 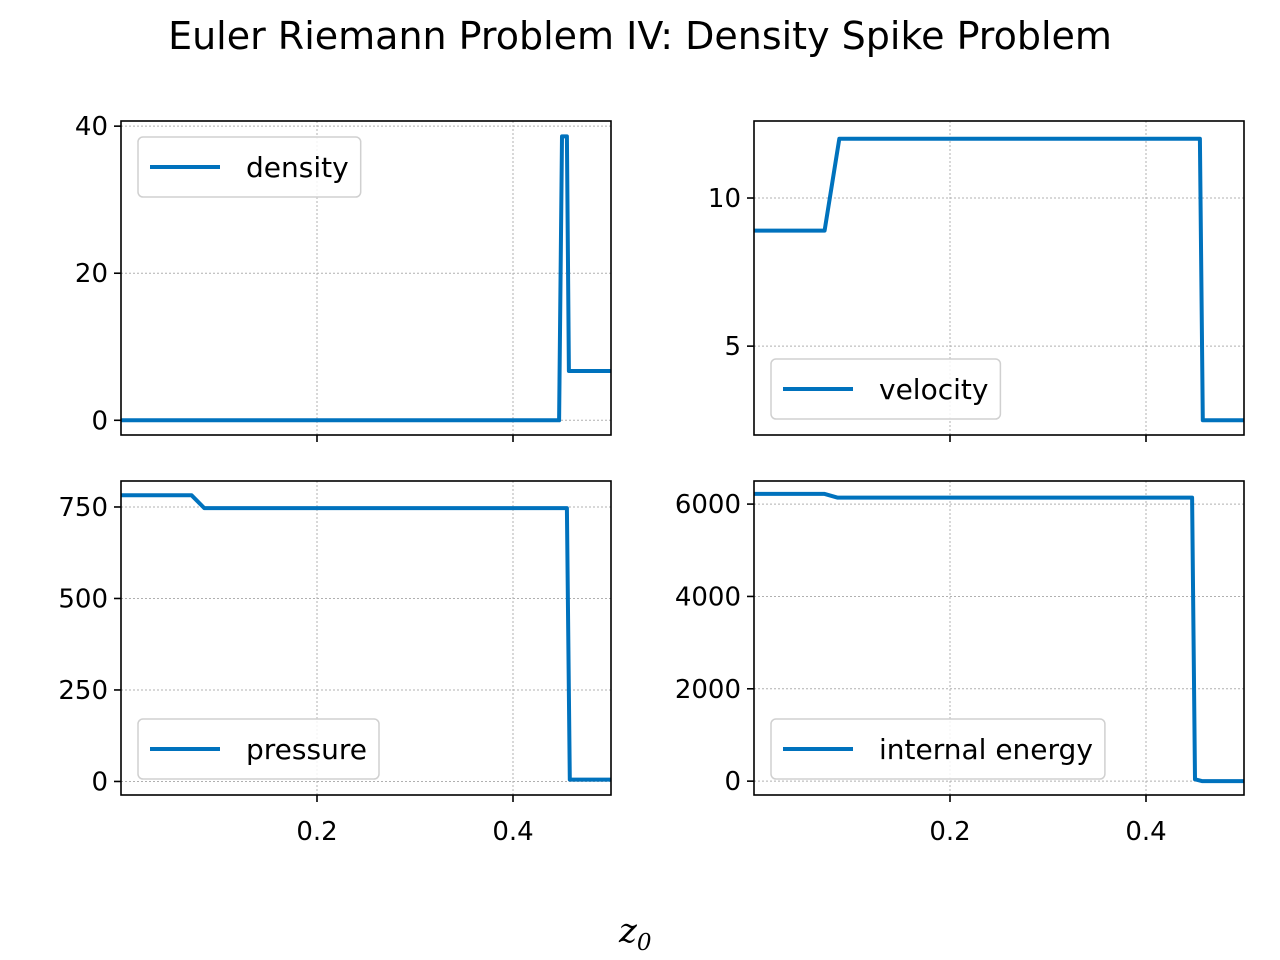 I want to click on x-axis-label-main: z, so click(x=628, y=931).